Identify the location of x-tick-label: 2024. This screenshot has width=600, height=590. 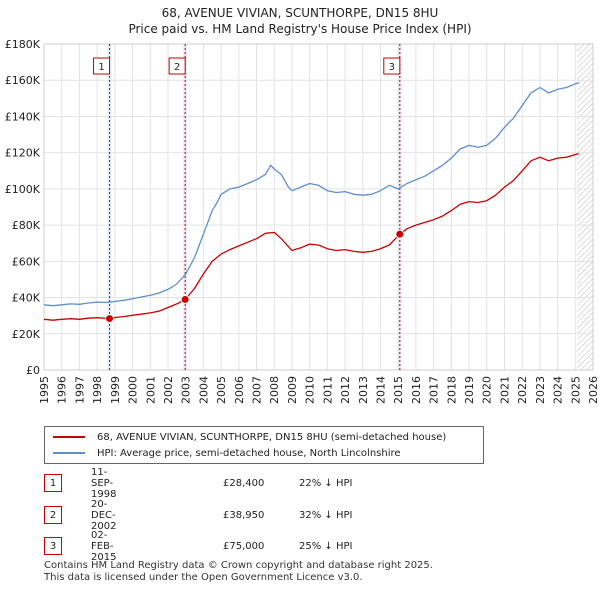
(558, 390).